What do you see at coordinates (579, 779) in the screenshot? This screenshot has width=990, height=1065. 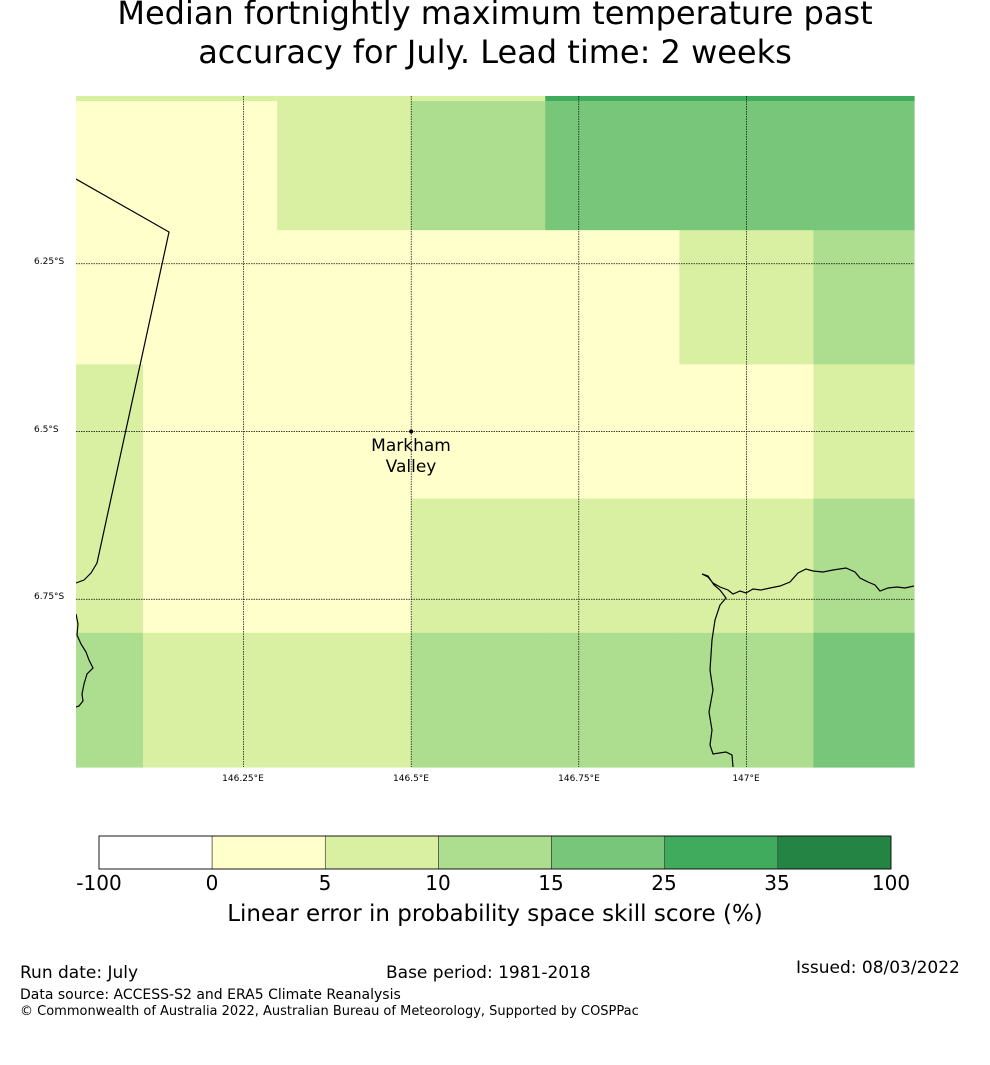 I see `lon-label-146-75: 146.75°E` at bounding box center [579, 779].